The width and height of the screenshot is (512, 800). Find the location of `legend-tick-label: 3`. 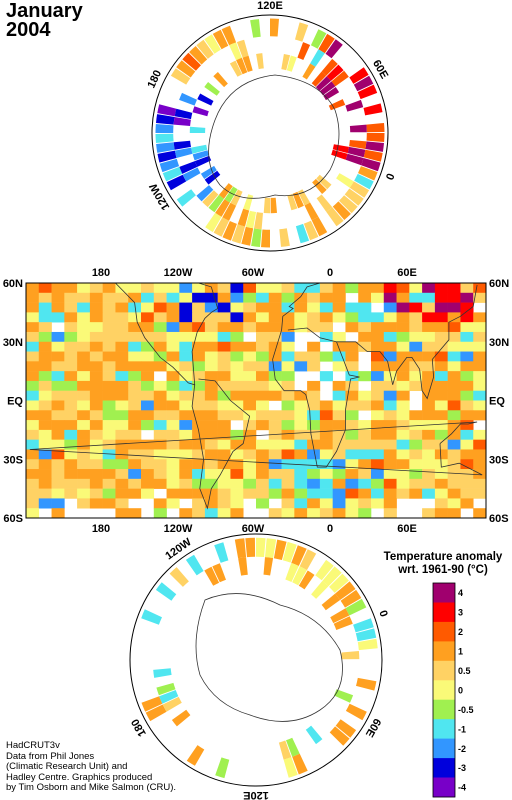

legend-tick-label: 3 is located at coordinates (460, 613).